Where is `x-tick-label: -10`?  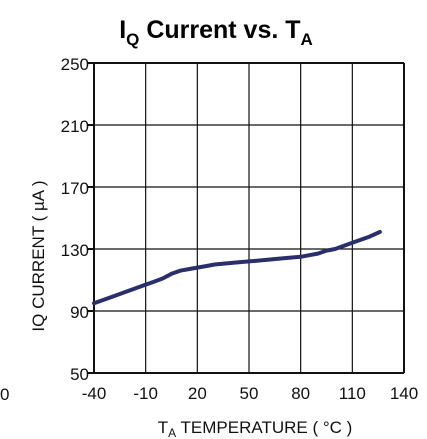
x-tick-label: -10 is located at coordinates (145, 393).